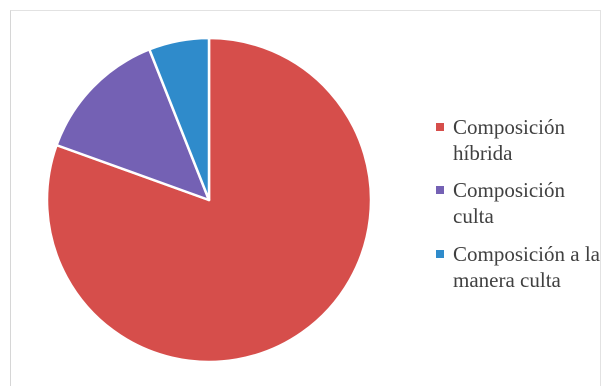  Describe the element at coordinates (509, 140) in the screenshot. I see `legend-label-hibrida: Composición híbrida` at that location.